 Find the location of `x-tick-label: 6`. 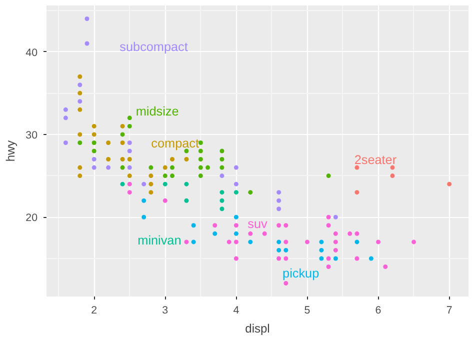

x-tick-label: 6 is located at coordinates (378, 310).